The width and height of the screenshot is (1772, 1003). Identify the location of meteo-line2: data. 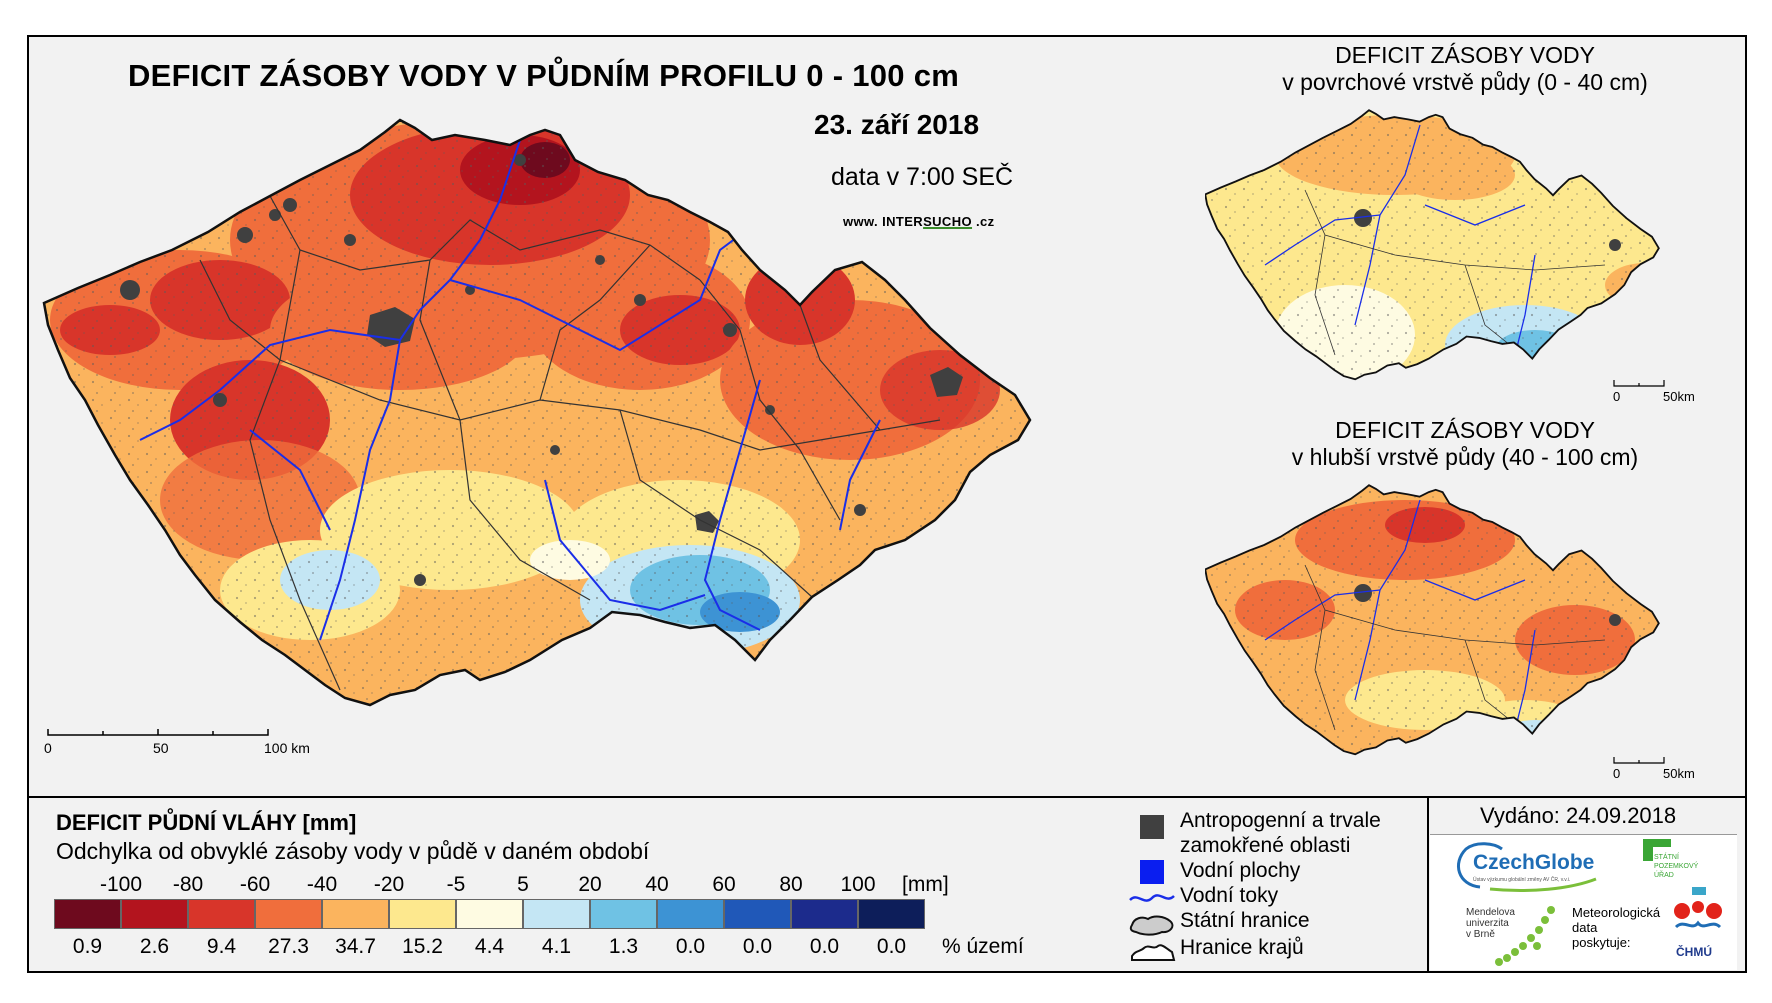
(1585, 927).